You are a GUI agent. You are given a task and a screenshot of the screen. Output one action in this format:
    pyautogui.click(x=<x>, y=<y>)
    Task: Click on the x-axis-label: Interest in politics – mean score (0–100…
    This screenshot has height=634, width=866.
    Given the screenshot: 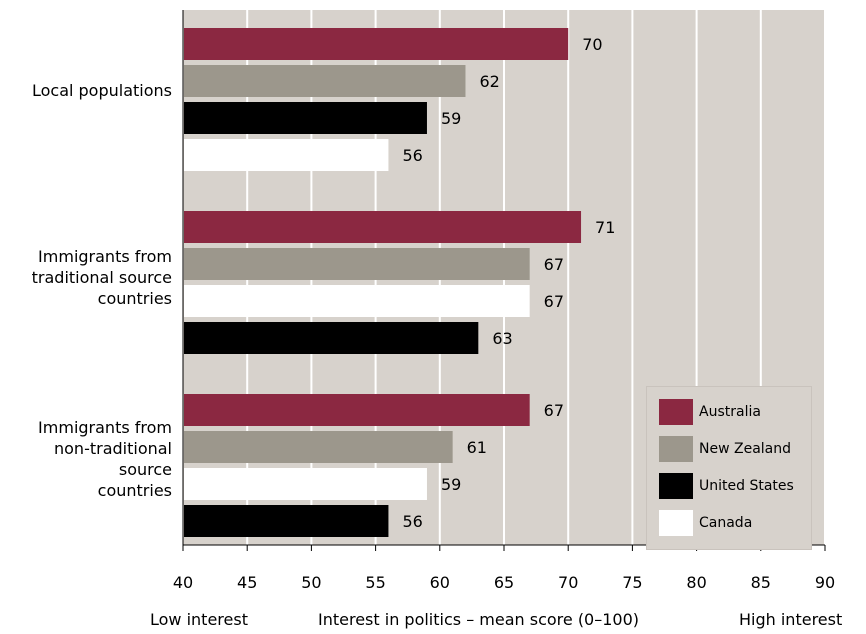 What is the action you would take?
    pyautogui.click(x=479, y=619)
    